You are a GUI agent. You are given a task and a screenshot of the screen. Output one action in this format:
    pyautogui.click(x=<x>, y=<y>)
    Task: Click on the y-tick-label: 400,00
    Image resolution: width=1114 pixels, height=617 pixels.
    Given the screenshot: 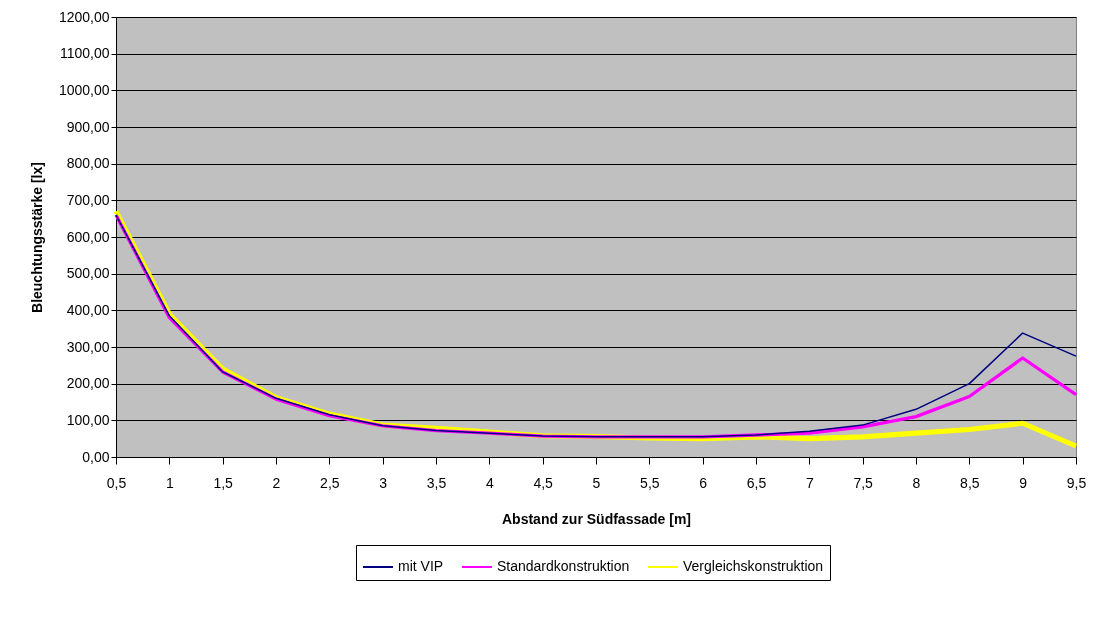 What is the action you would take?
    pyautogui.click(x=88, y=309)
    